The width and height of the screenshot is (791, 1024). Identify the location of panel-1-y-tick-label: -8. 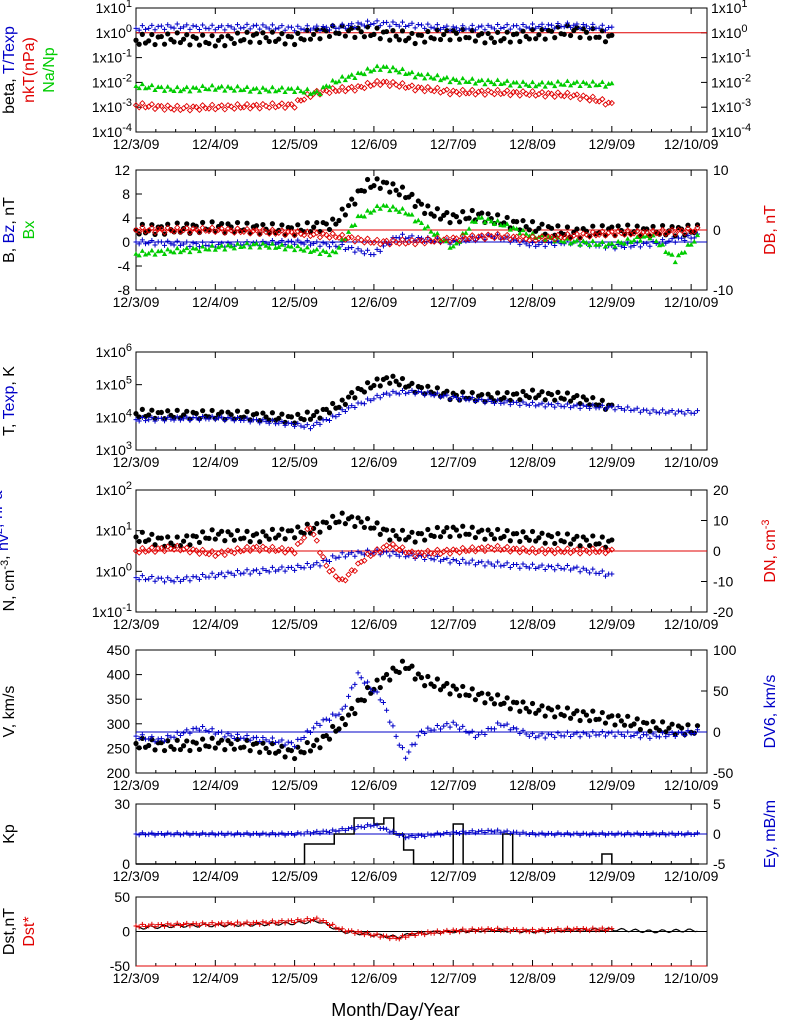
(124, 290).